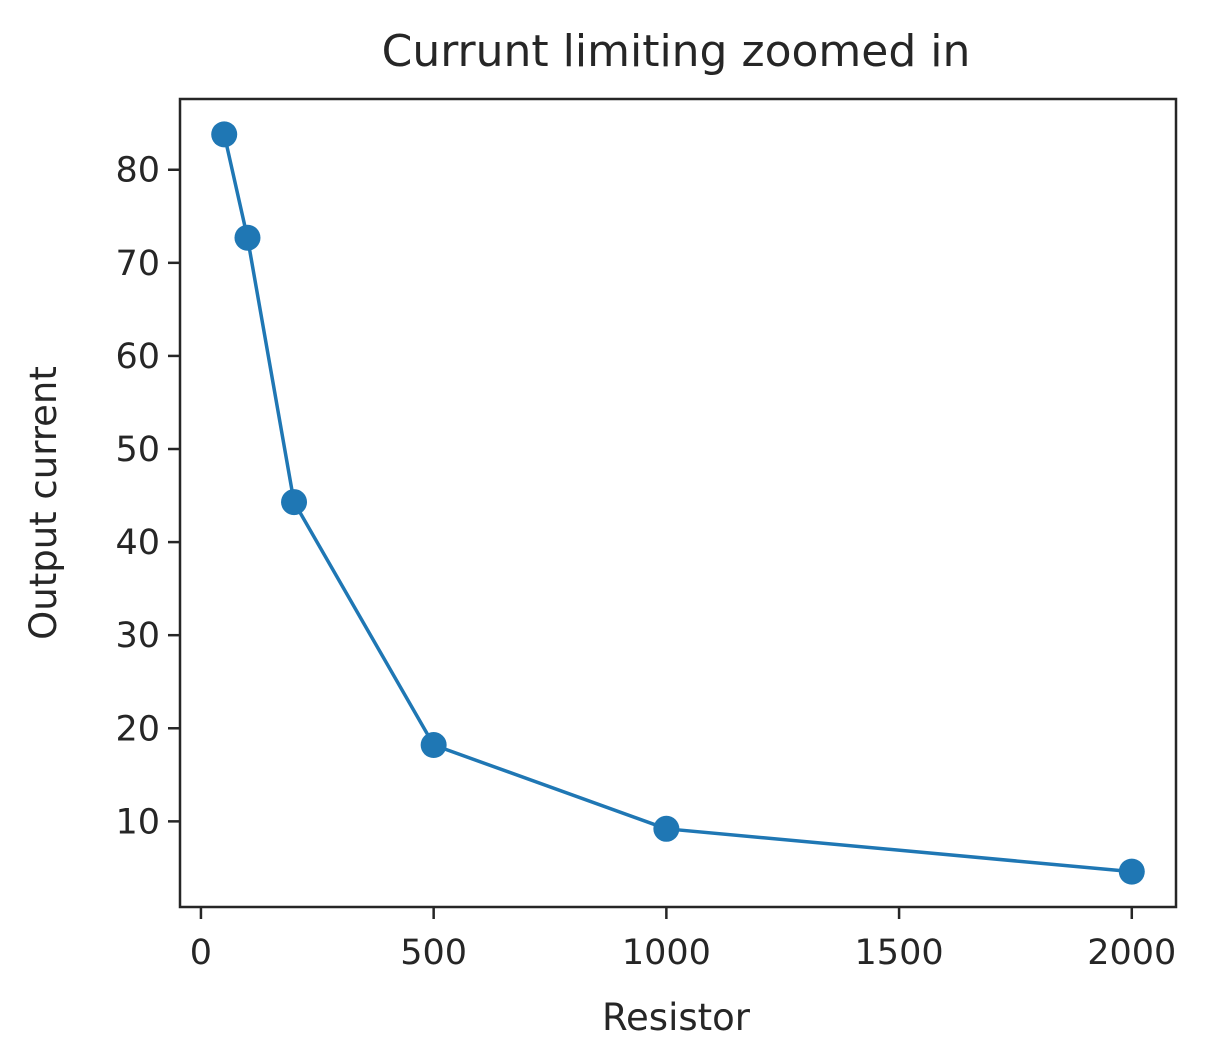 This screenshot has height=1054, width=1216. What do you see at coordinates (137, 264) in the screenshot?
I see `y-tick-label: 70` at bounding box center [137, 264].